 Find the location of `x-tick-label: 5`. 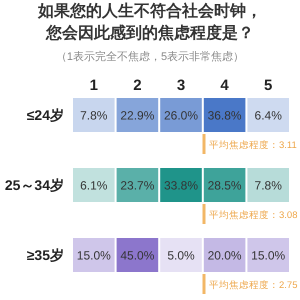

x-tick-label: 5 is located at coordinates (268, 85).